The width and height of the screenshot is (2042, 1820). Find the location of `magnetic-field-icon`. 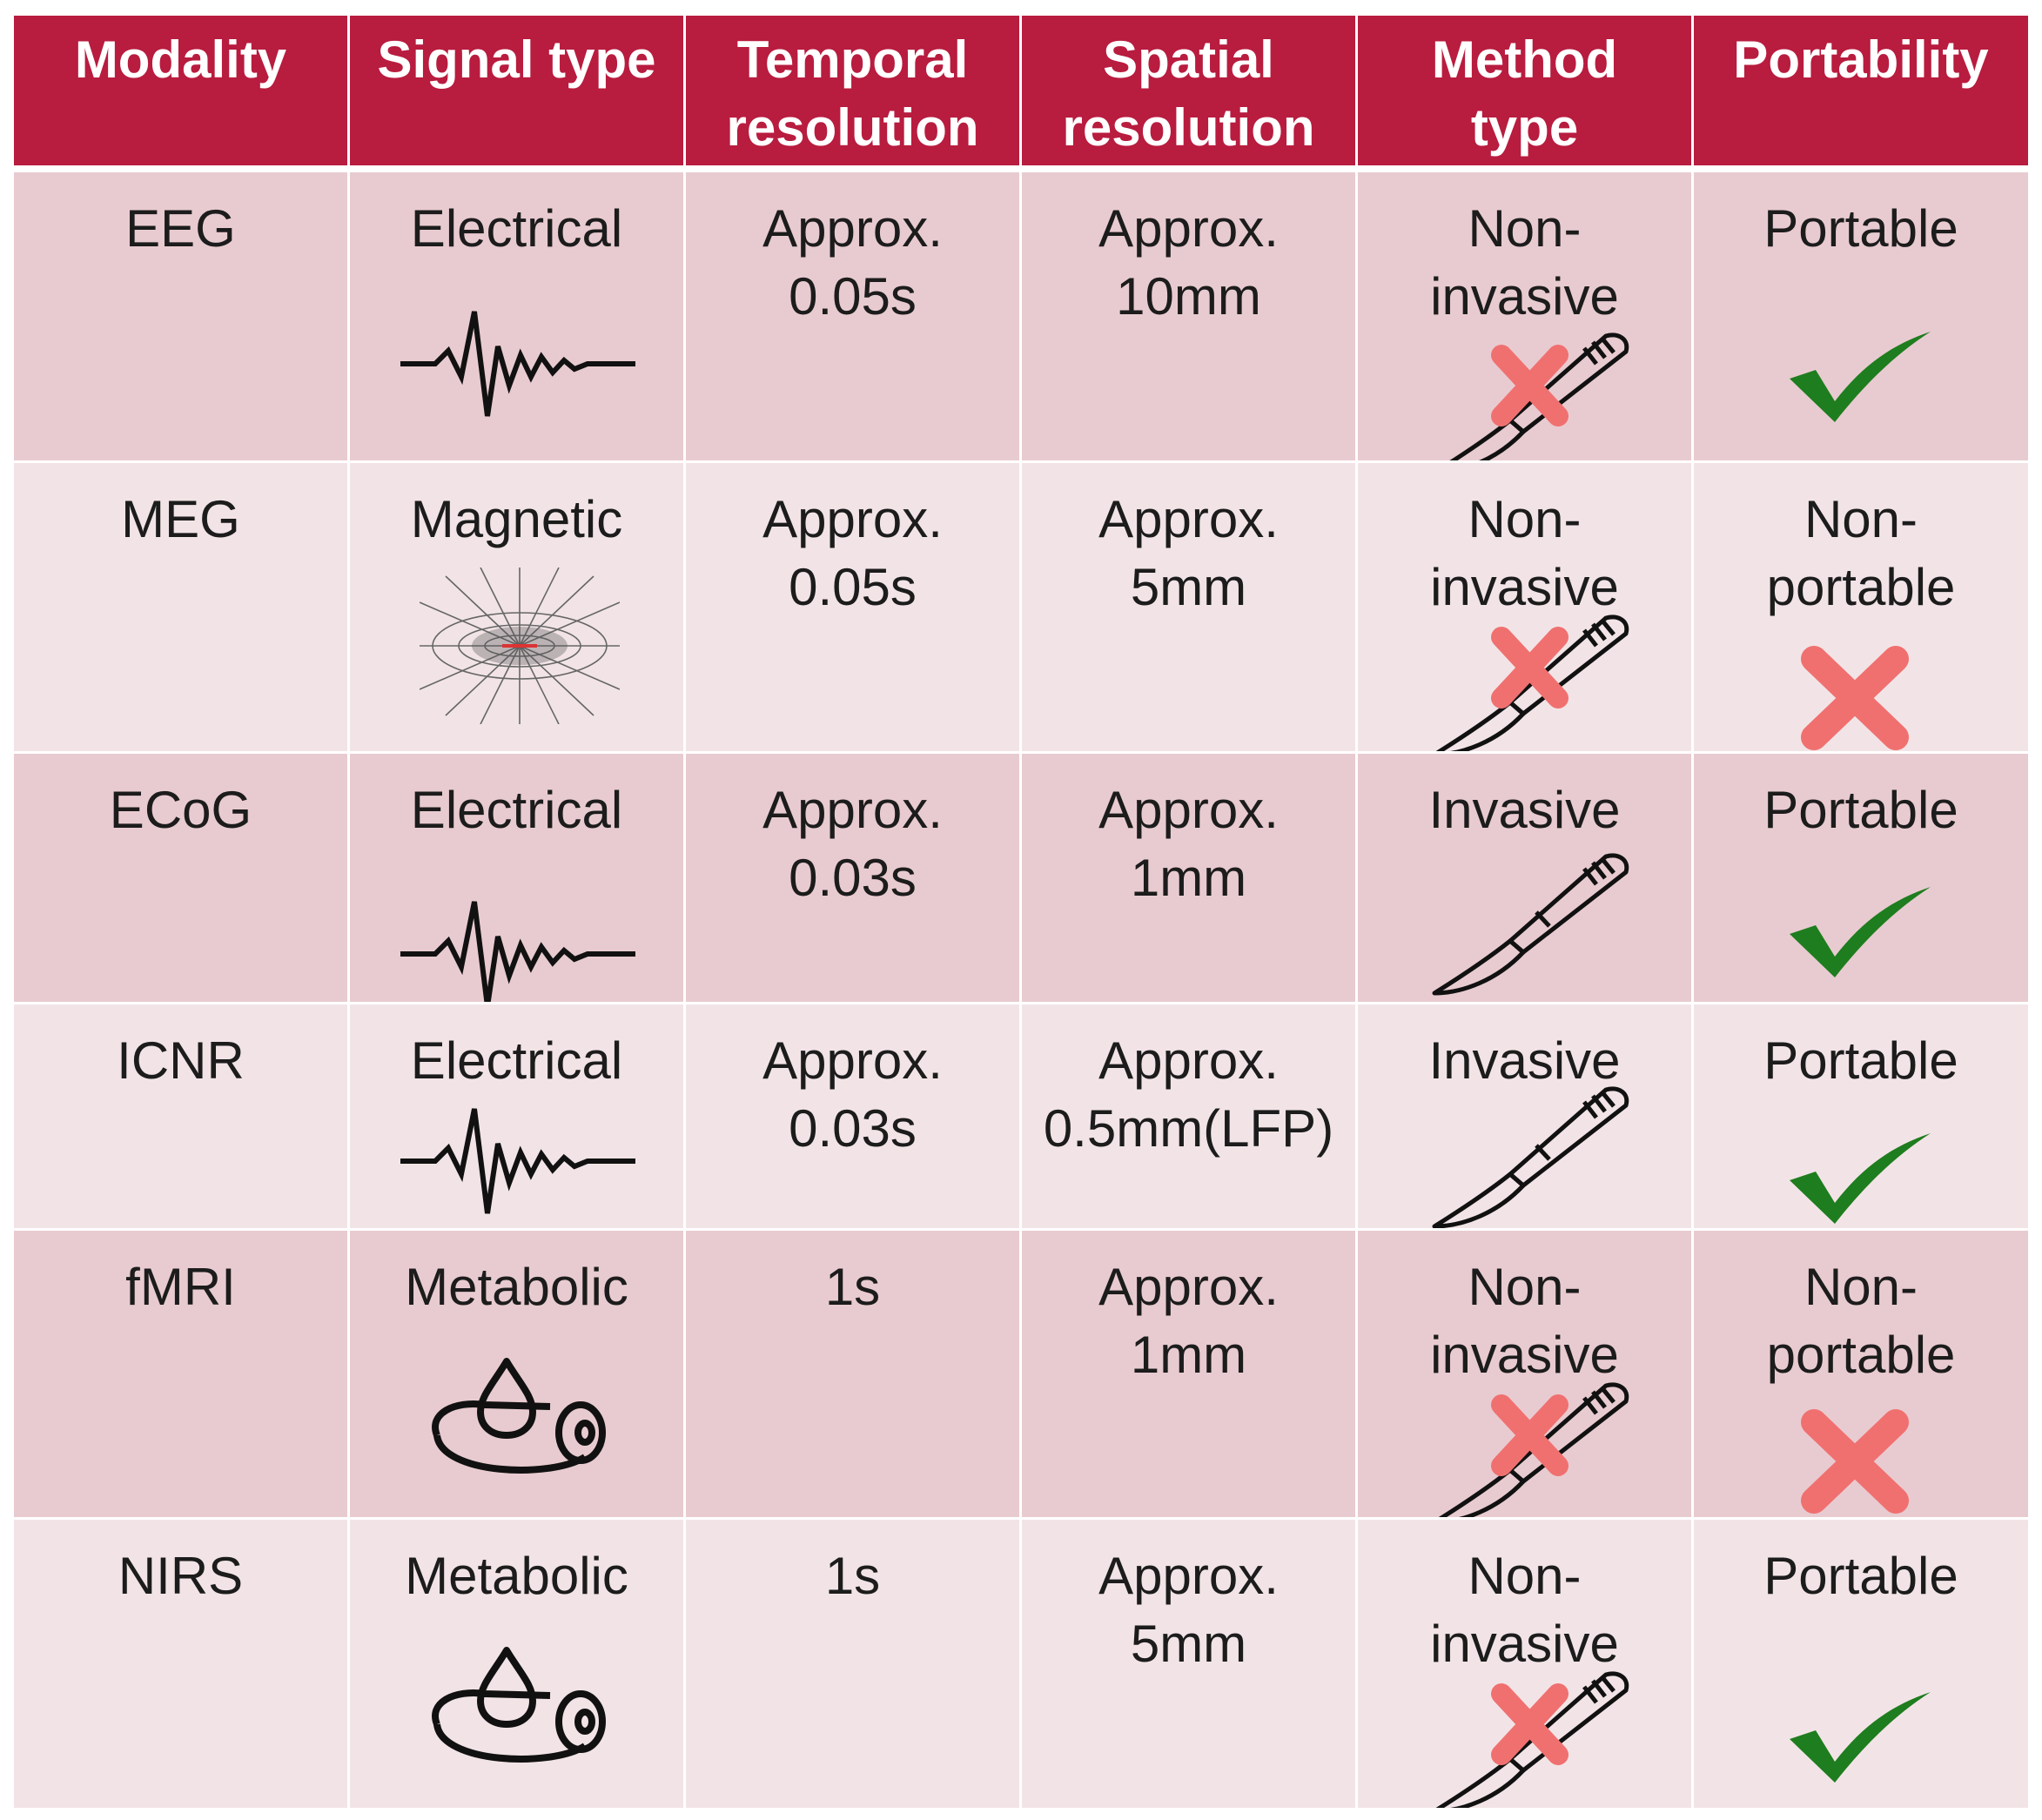

magnetic-field-icon is located at coordinates (520, 645).